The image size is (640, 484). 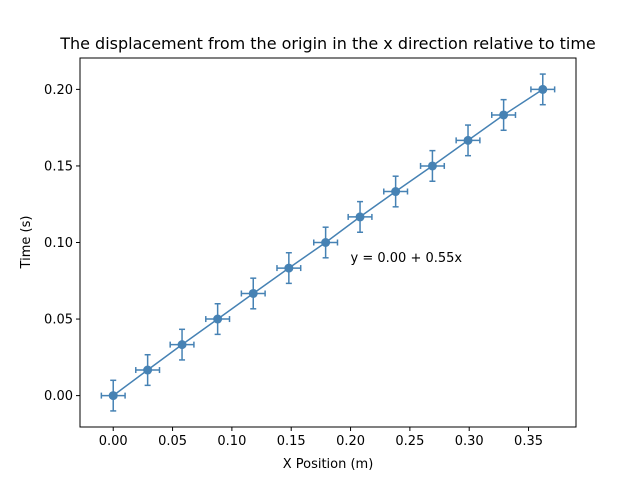 I want to click on x-axis-label: X Position (m), so click(x=328, y=464).